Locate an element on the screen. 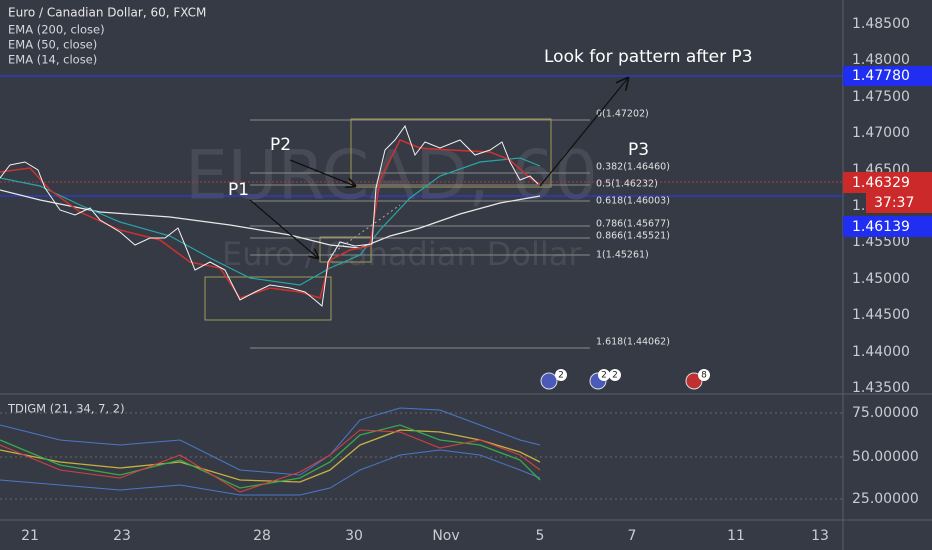 The height and width of the screenshot is (550, 932). osc-tick: 25.00000 is located at coordinates (885, 499).